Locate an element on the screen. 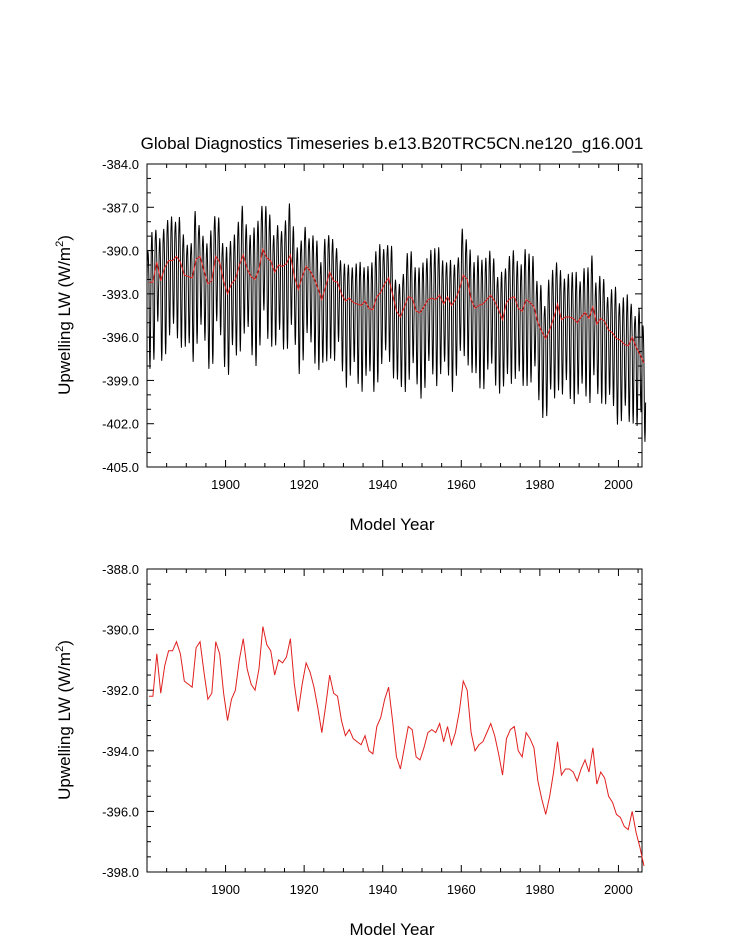 The height and width of the screenshot is (945, 733). bottom-y-axis-label-sup: 2 is located at coordinates (60, 649).